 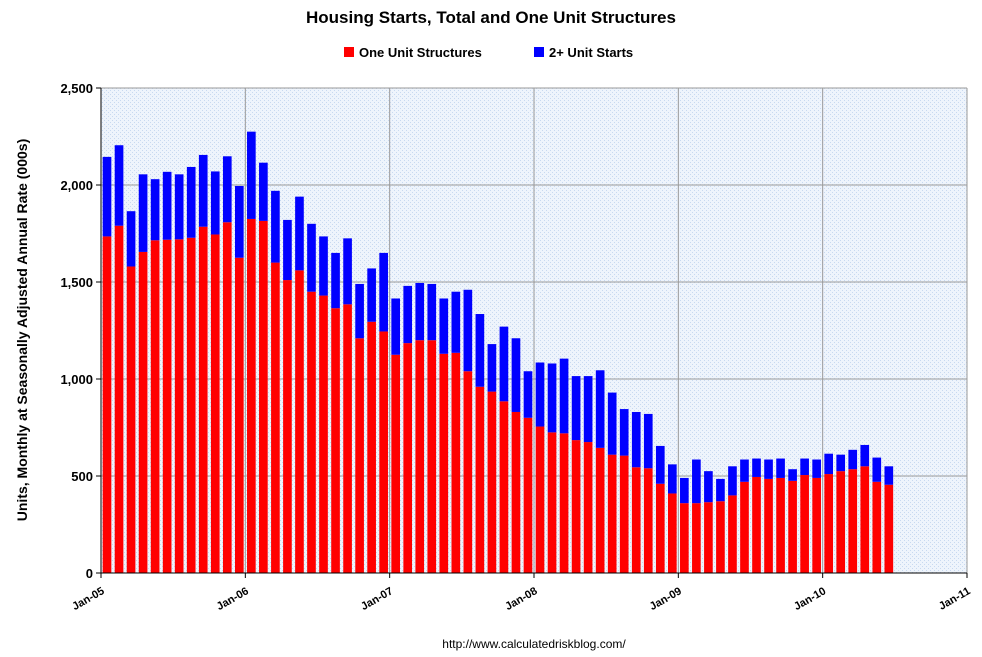 What do you see at coordinates (666, 599) in the screenshot?
I see `x-tick-label: Jan-09` at bounding box center [666, 599].